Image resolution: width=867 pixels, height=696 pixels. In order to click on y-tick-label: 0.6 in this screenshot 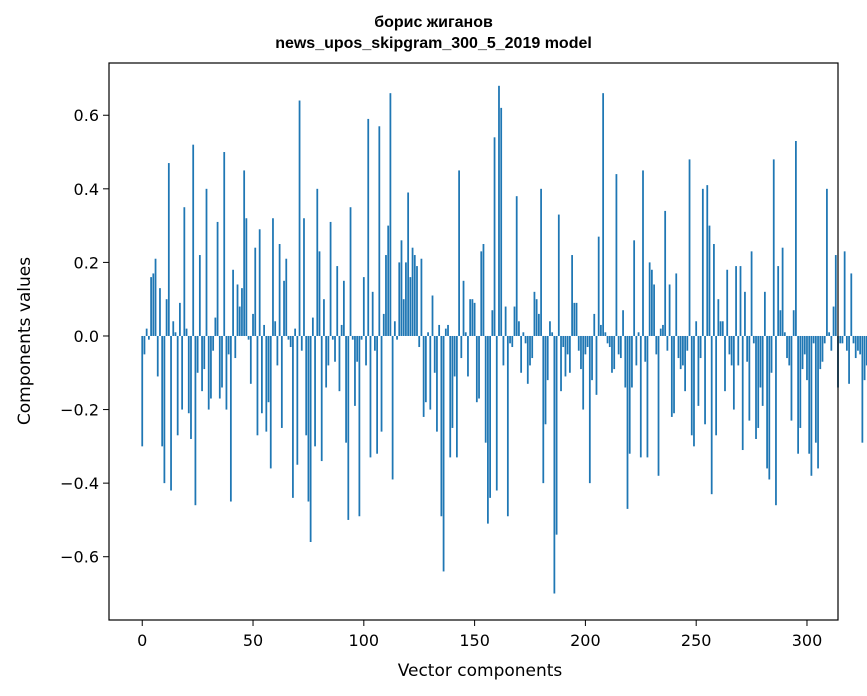, I will do `click(86, 115)`.